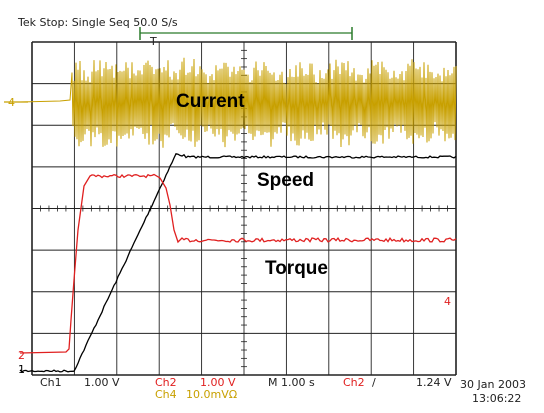 The width and height of the screenshot is (544, 413). Describe the element at coordinates (447, 301) in the screenshot. I see `ch4-right-marker: 4` at that location.